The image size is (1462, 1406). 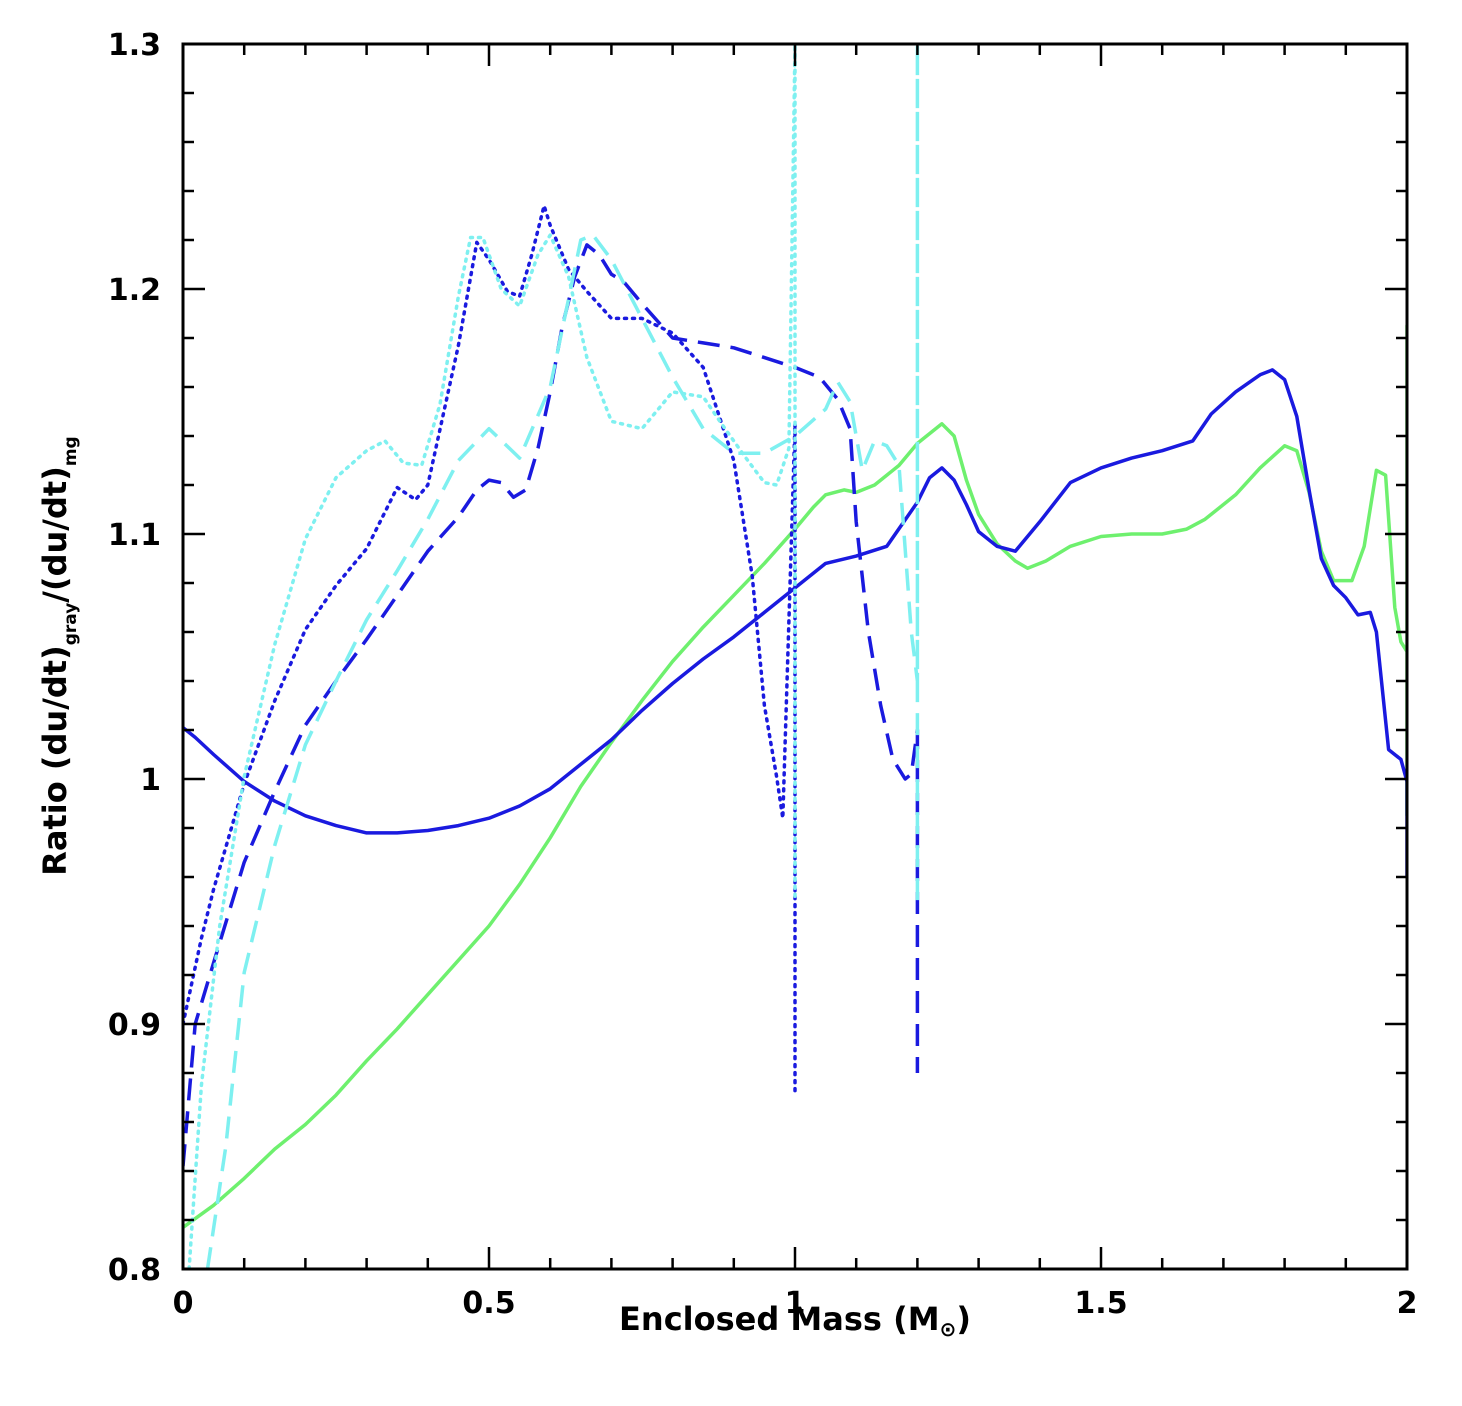 I want to click on y-tick-label: 0.9, so click(x=134, y=1025).